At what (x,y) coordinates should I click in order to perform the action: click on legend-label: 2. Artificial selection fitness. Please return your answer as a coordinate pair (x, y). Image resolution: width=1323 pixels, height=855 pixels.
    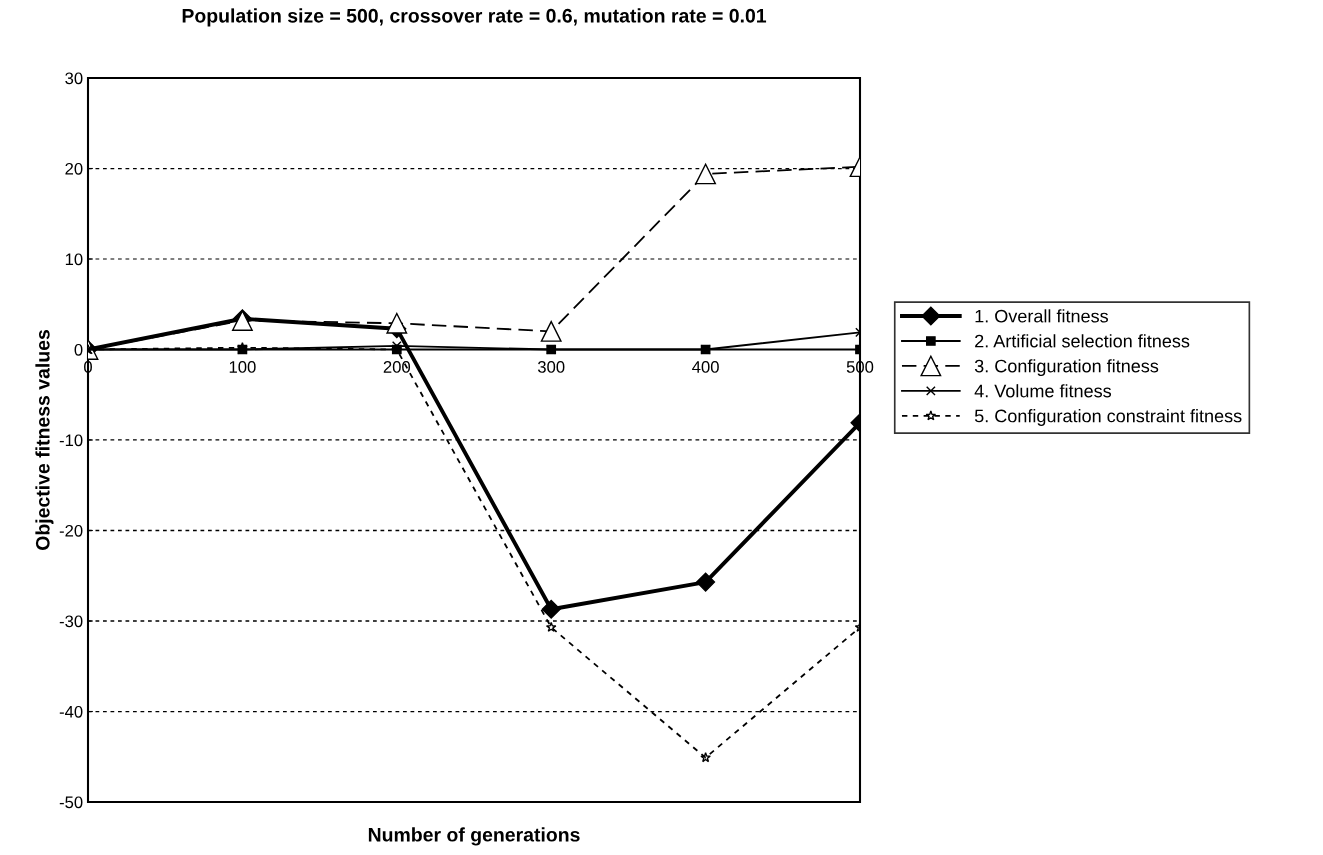
    Looking at the image, I should click on (1082, 341).